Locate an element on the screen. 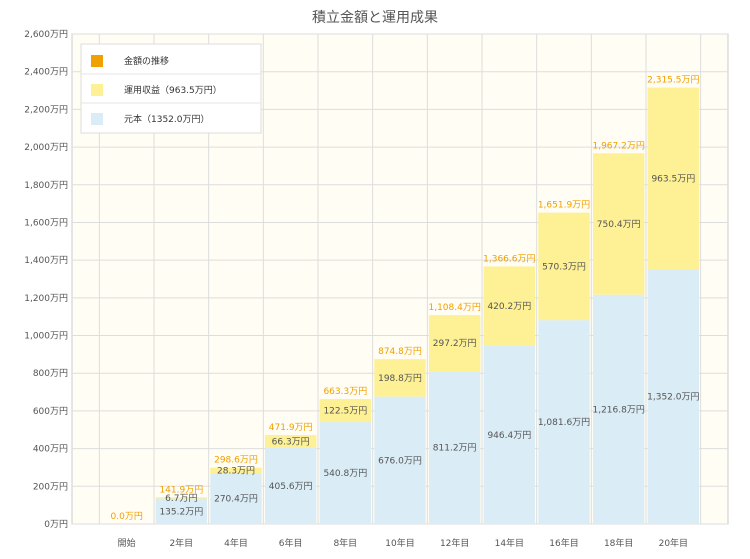 The image size is (750, 559). y-tick-label: 1,600万円 is located at coordinates (46, 222).